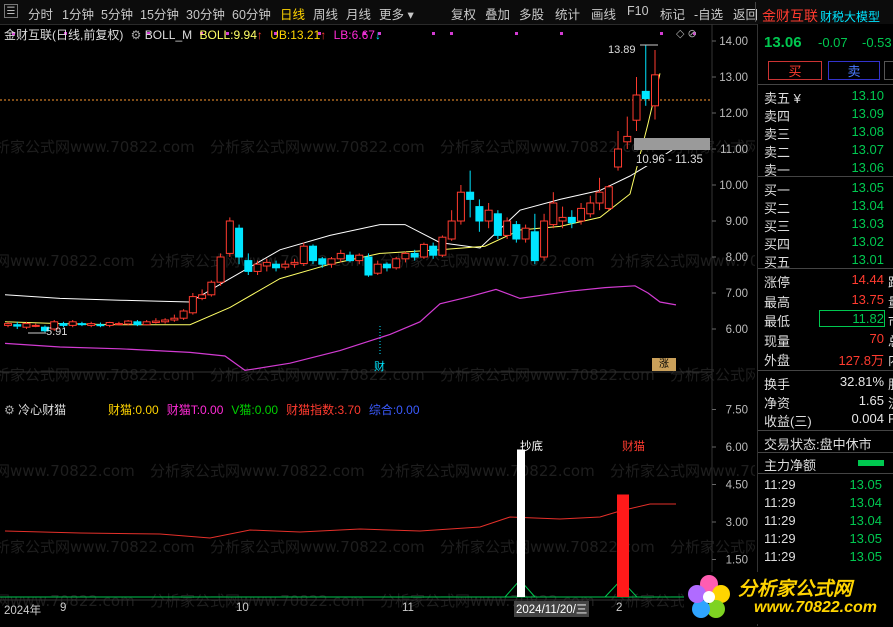 The width and height of the screenshot is (893, 627). What do you see at coordinates (633, 447) in the screenshot?
I see `caimao-signal-label: 财猫` at bounding box center [633, 447].